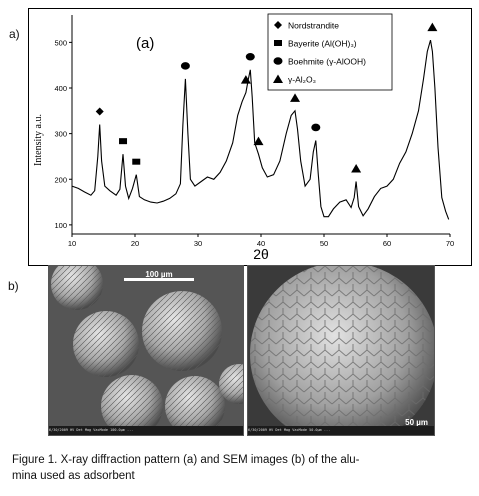 The width and height of the screenshot is (479, 496). Describe the element at coordinates (60, 134) in the screenshot. I see `y-tick-label: 300` at that location.